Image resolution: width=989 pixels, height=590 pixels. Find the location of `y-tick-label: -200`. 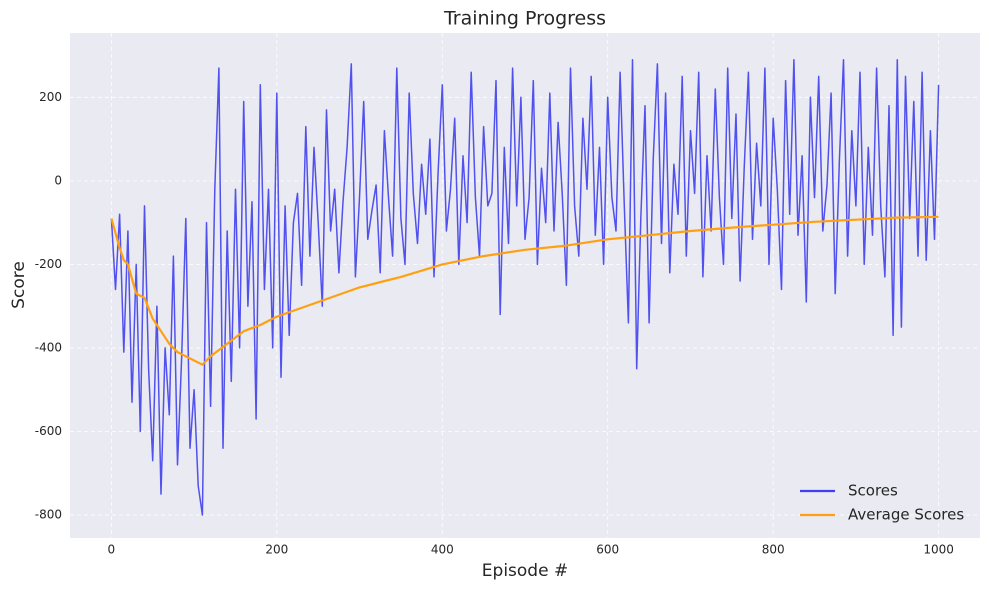

y-tick-label: -200 is located at coordinates (48, 264).